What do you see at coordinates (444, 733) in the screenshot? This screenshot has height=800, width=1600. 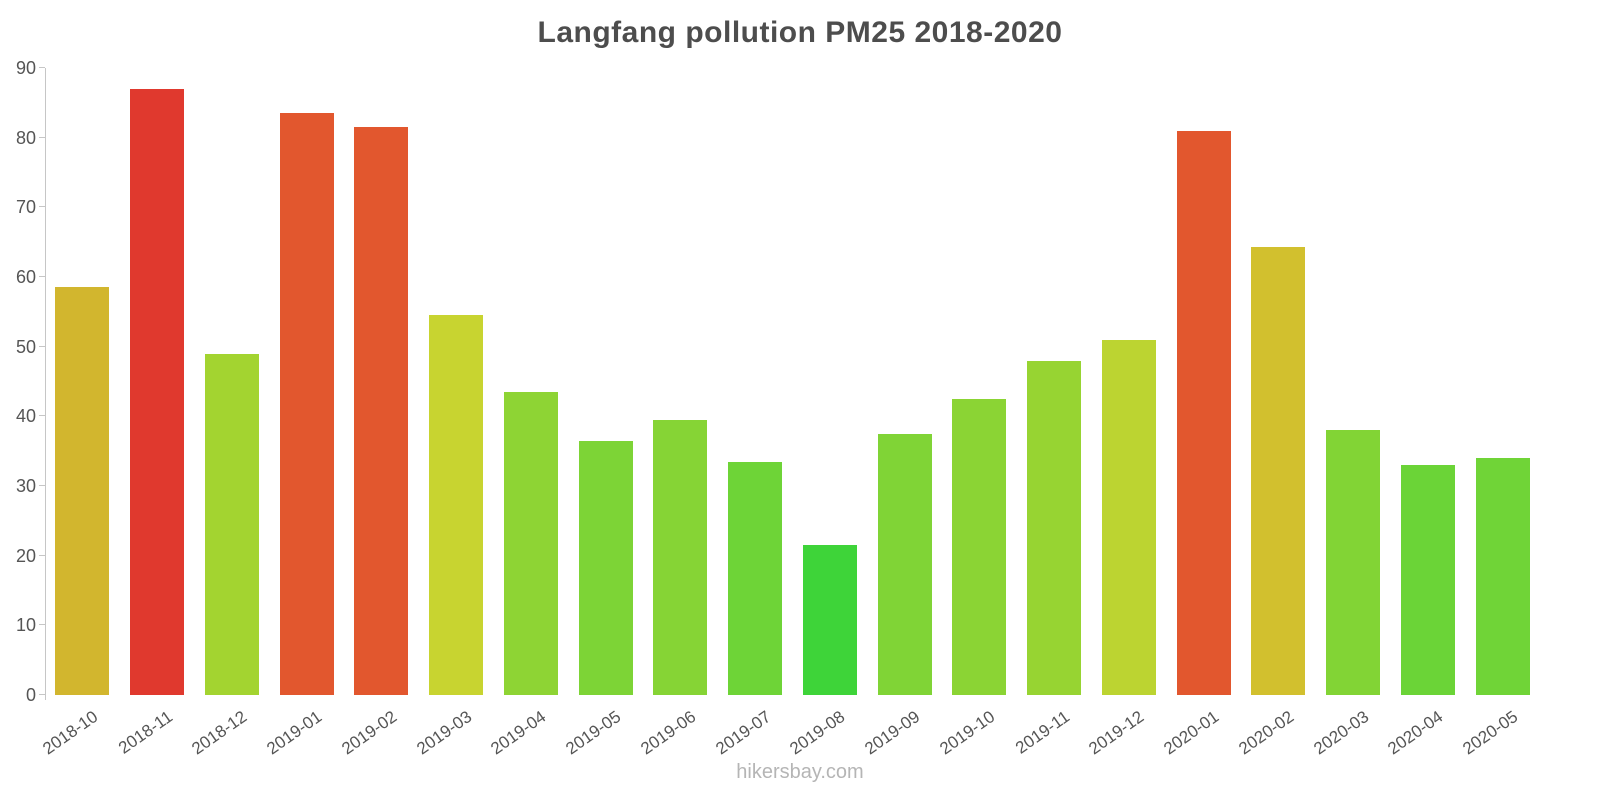 I see `x-tick-label: 2019-03` at bounding box center [444, 733].